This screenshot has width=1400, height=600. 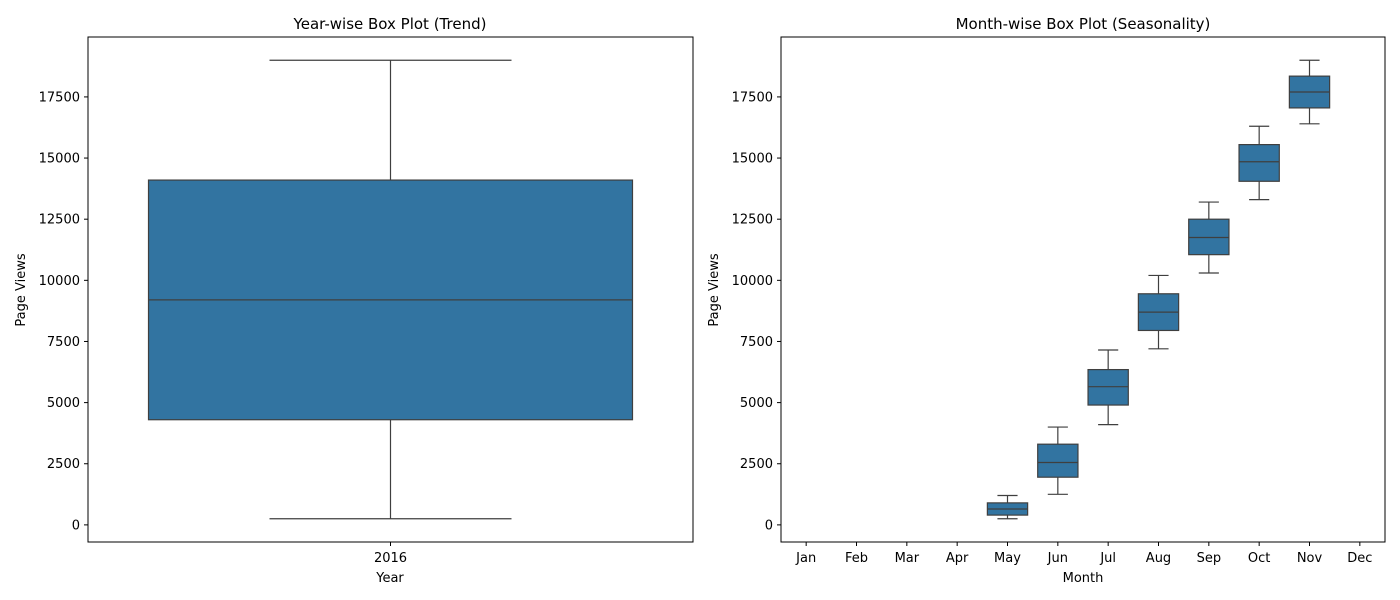 What do you see at coordinates (1309, 92) in the screenshot?
I see `box-nov` at bounding box center [1309, 92].